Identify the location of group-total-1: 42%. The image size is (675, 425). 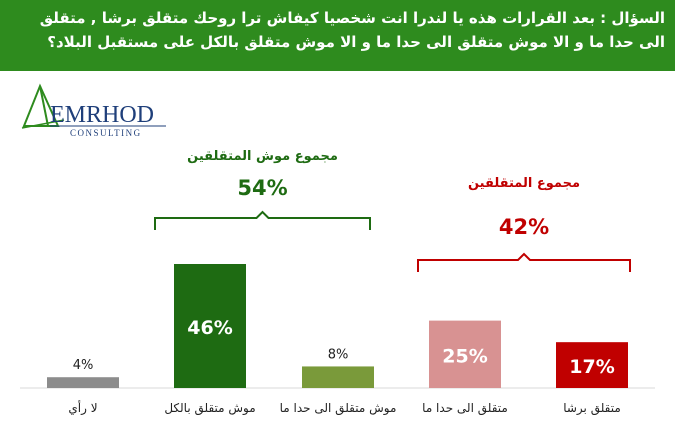
(524, 227).